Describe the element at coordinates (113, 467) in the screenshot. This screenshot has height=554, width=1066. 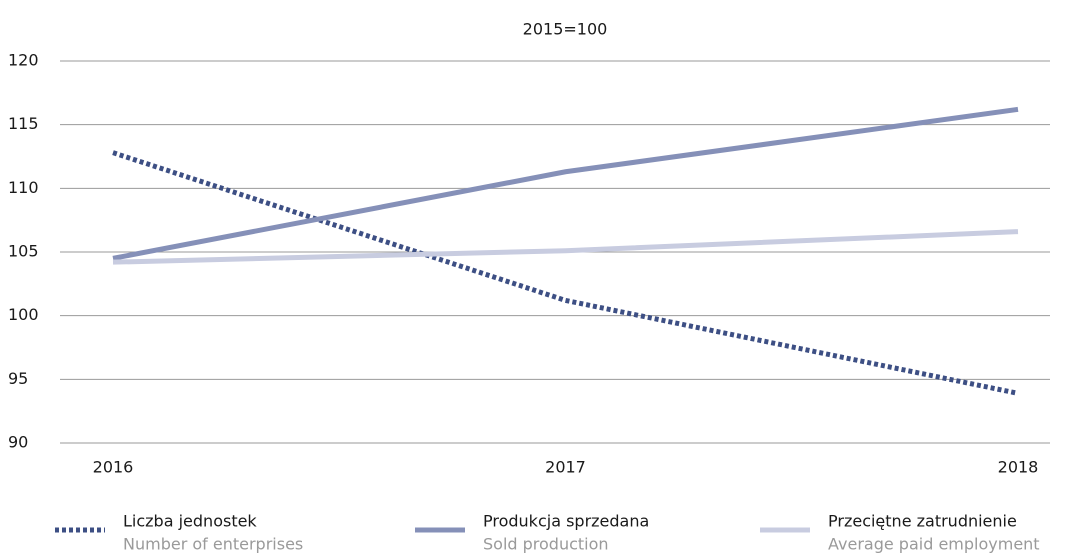
I see `x-tick-label: 2016` at that location.